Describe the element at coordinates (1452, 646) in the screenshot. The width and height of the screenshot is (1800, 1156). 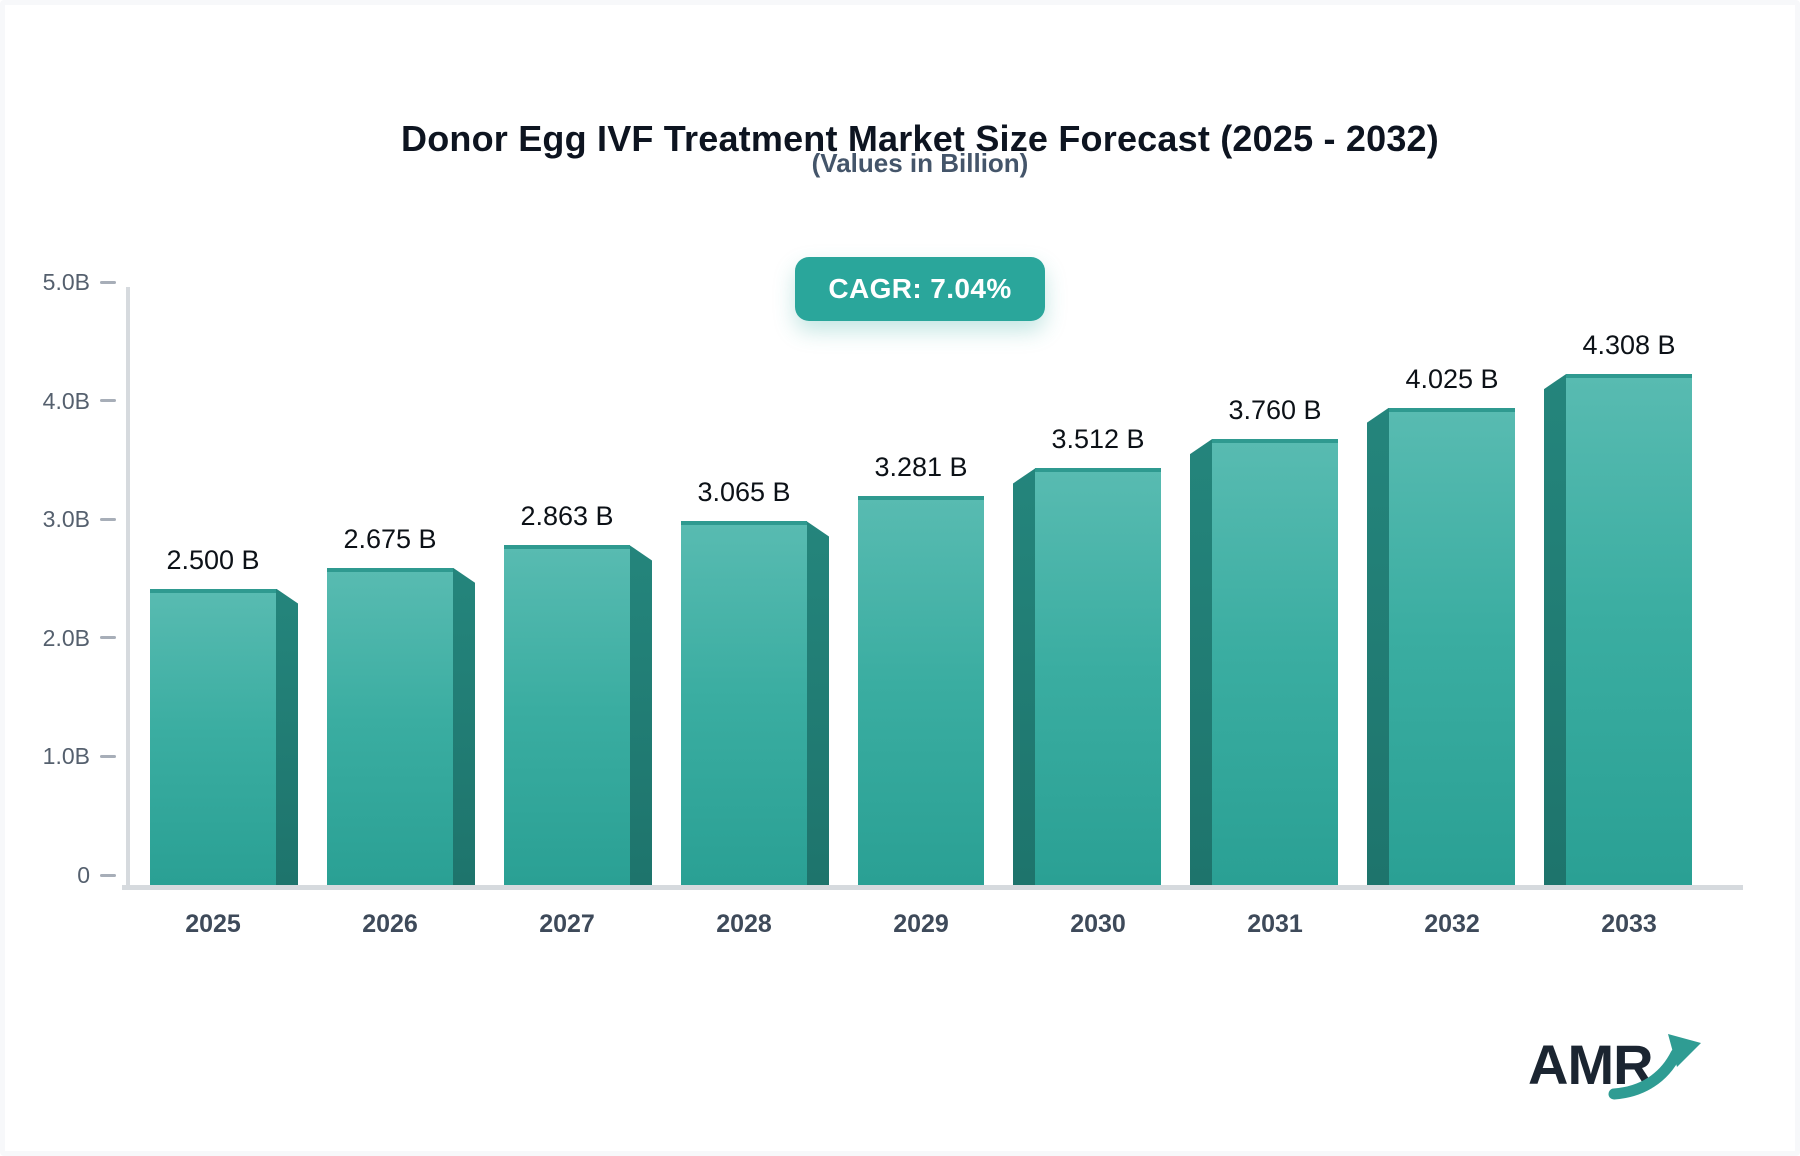
I see `bar-2032` at that location.